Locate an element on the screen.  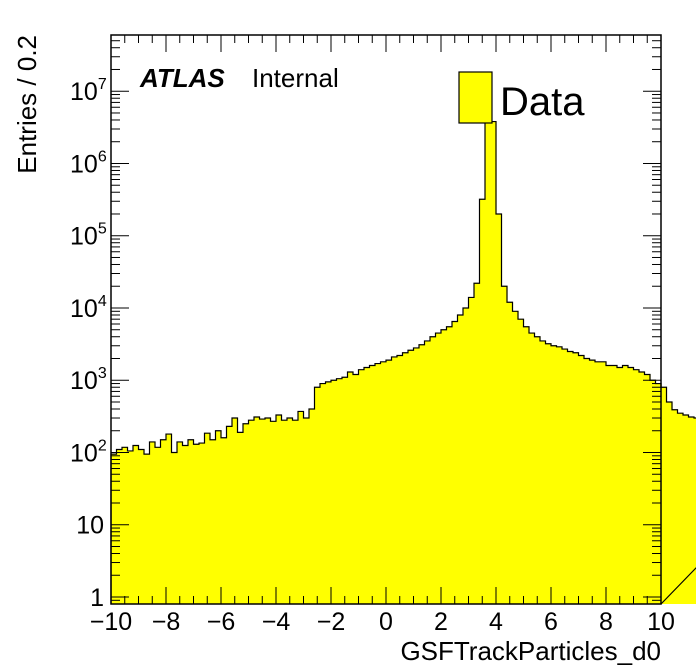
y-tick-label: 10⁶ is located at coordinates (88, 163).